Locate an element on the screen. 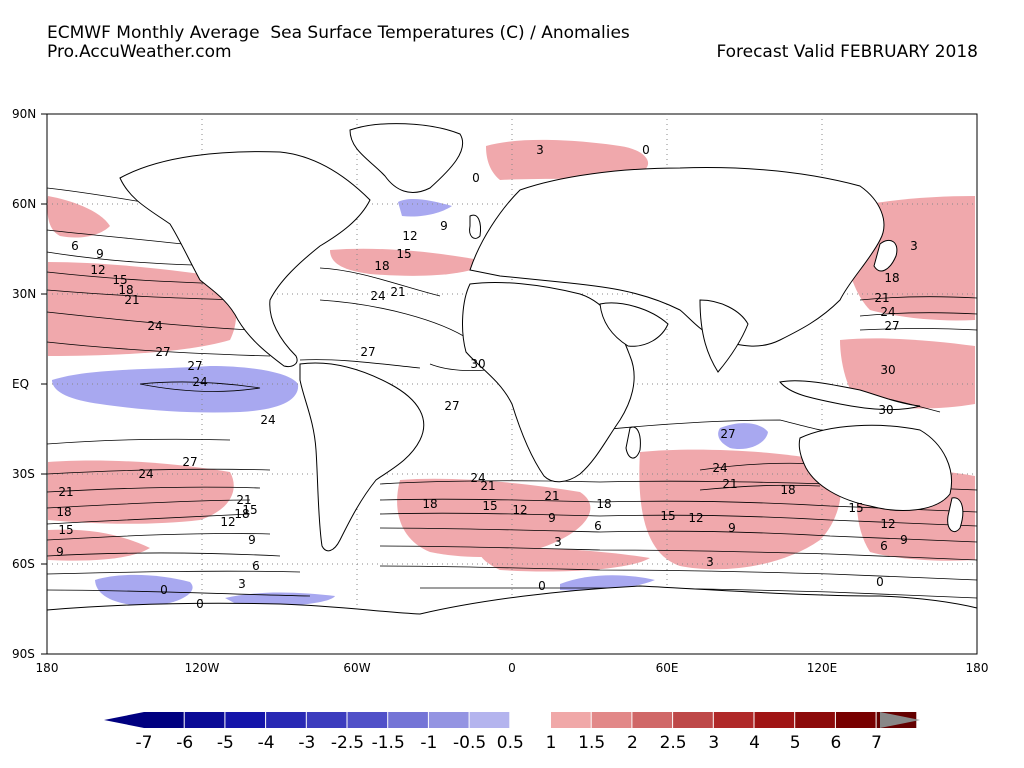  colorbar-label: -1 is located at coordinates (428, 743).